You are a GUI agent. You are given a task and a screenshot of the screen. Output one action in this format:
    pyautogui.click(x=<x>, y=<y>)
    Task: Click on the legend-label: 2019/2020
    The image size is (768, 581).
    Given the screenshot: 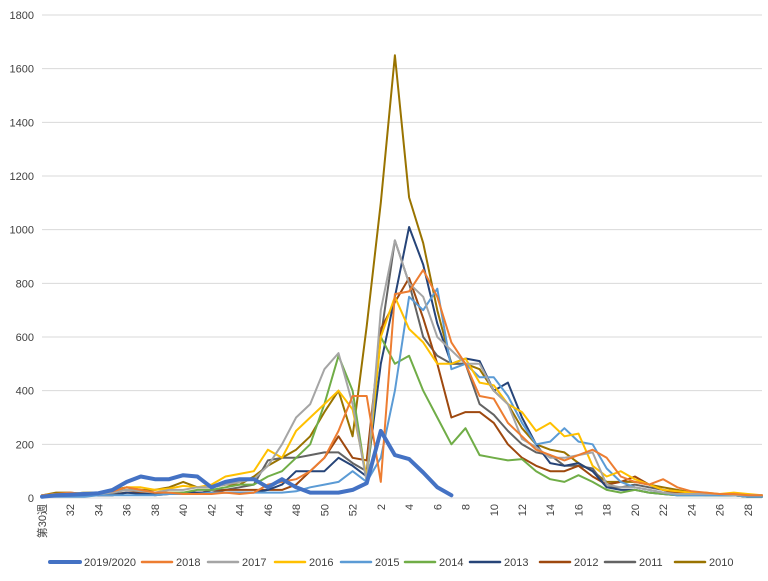 What is the action you would take?
    pyautogui.click(x=110, y=563)
    